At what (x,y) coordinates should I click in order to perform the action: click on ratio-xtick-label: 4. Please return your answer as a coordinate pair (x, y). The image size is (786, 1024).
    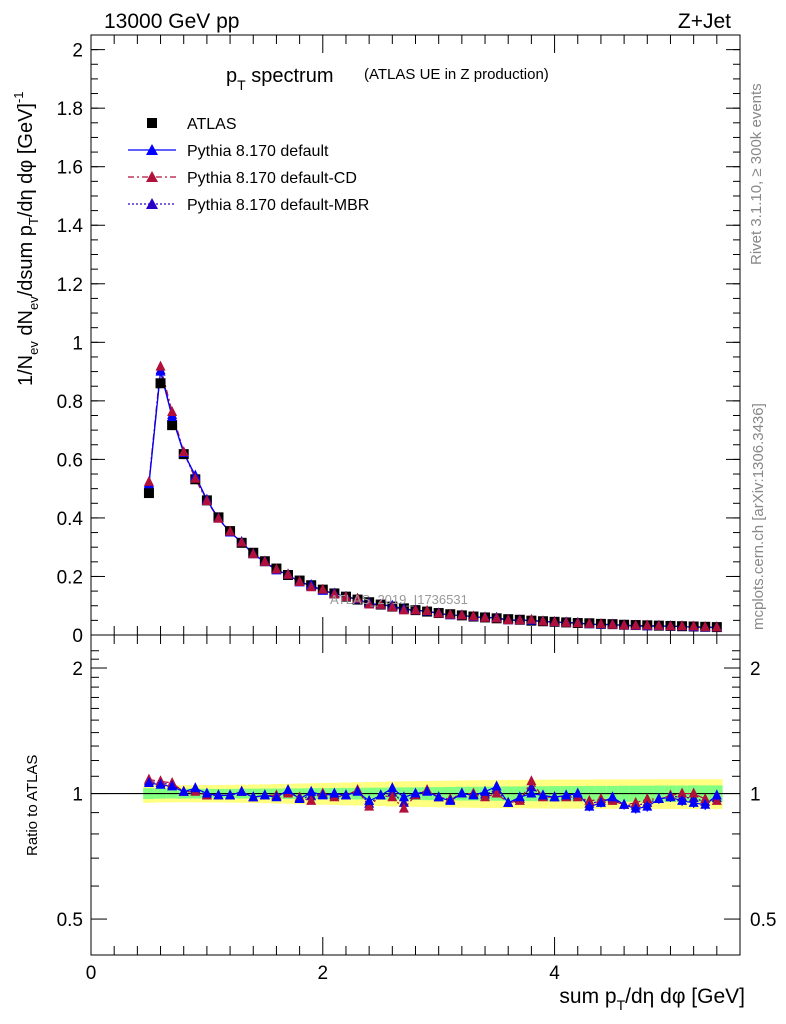
    Looking at the image, I should click on (554, 973).